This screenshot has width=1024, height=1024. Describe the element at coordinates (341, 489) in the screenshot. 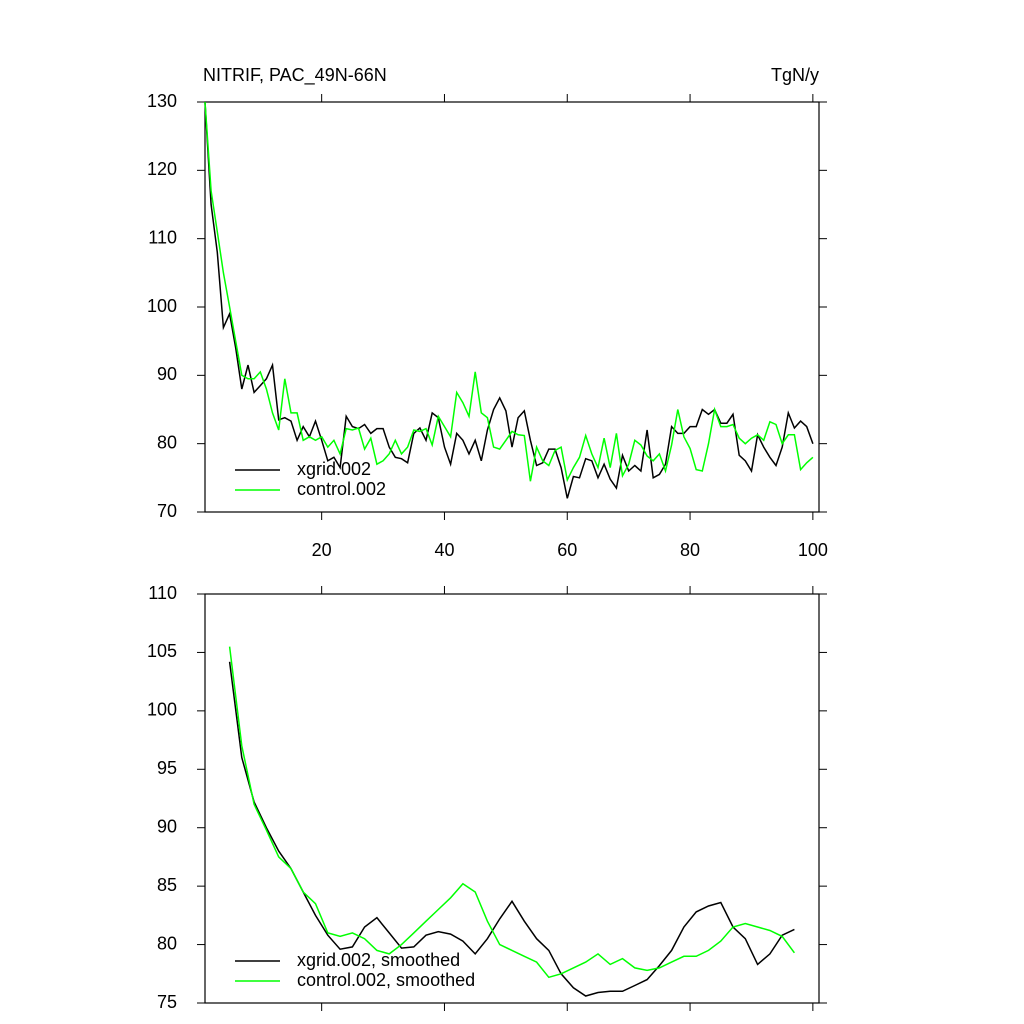

I see `legend-label: control.002` at that location.